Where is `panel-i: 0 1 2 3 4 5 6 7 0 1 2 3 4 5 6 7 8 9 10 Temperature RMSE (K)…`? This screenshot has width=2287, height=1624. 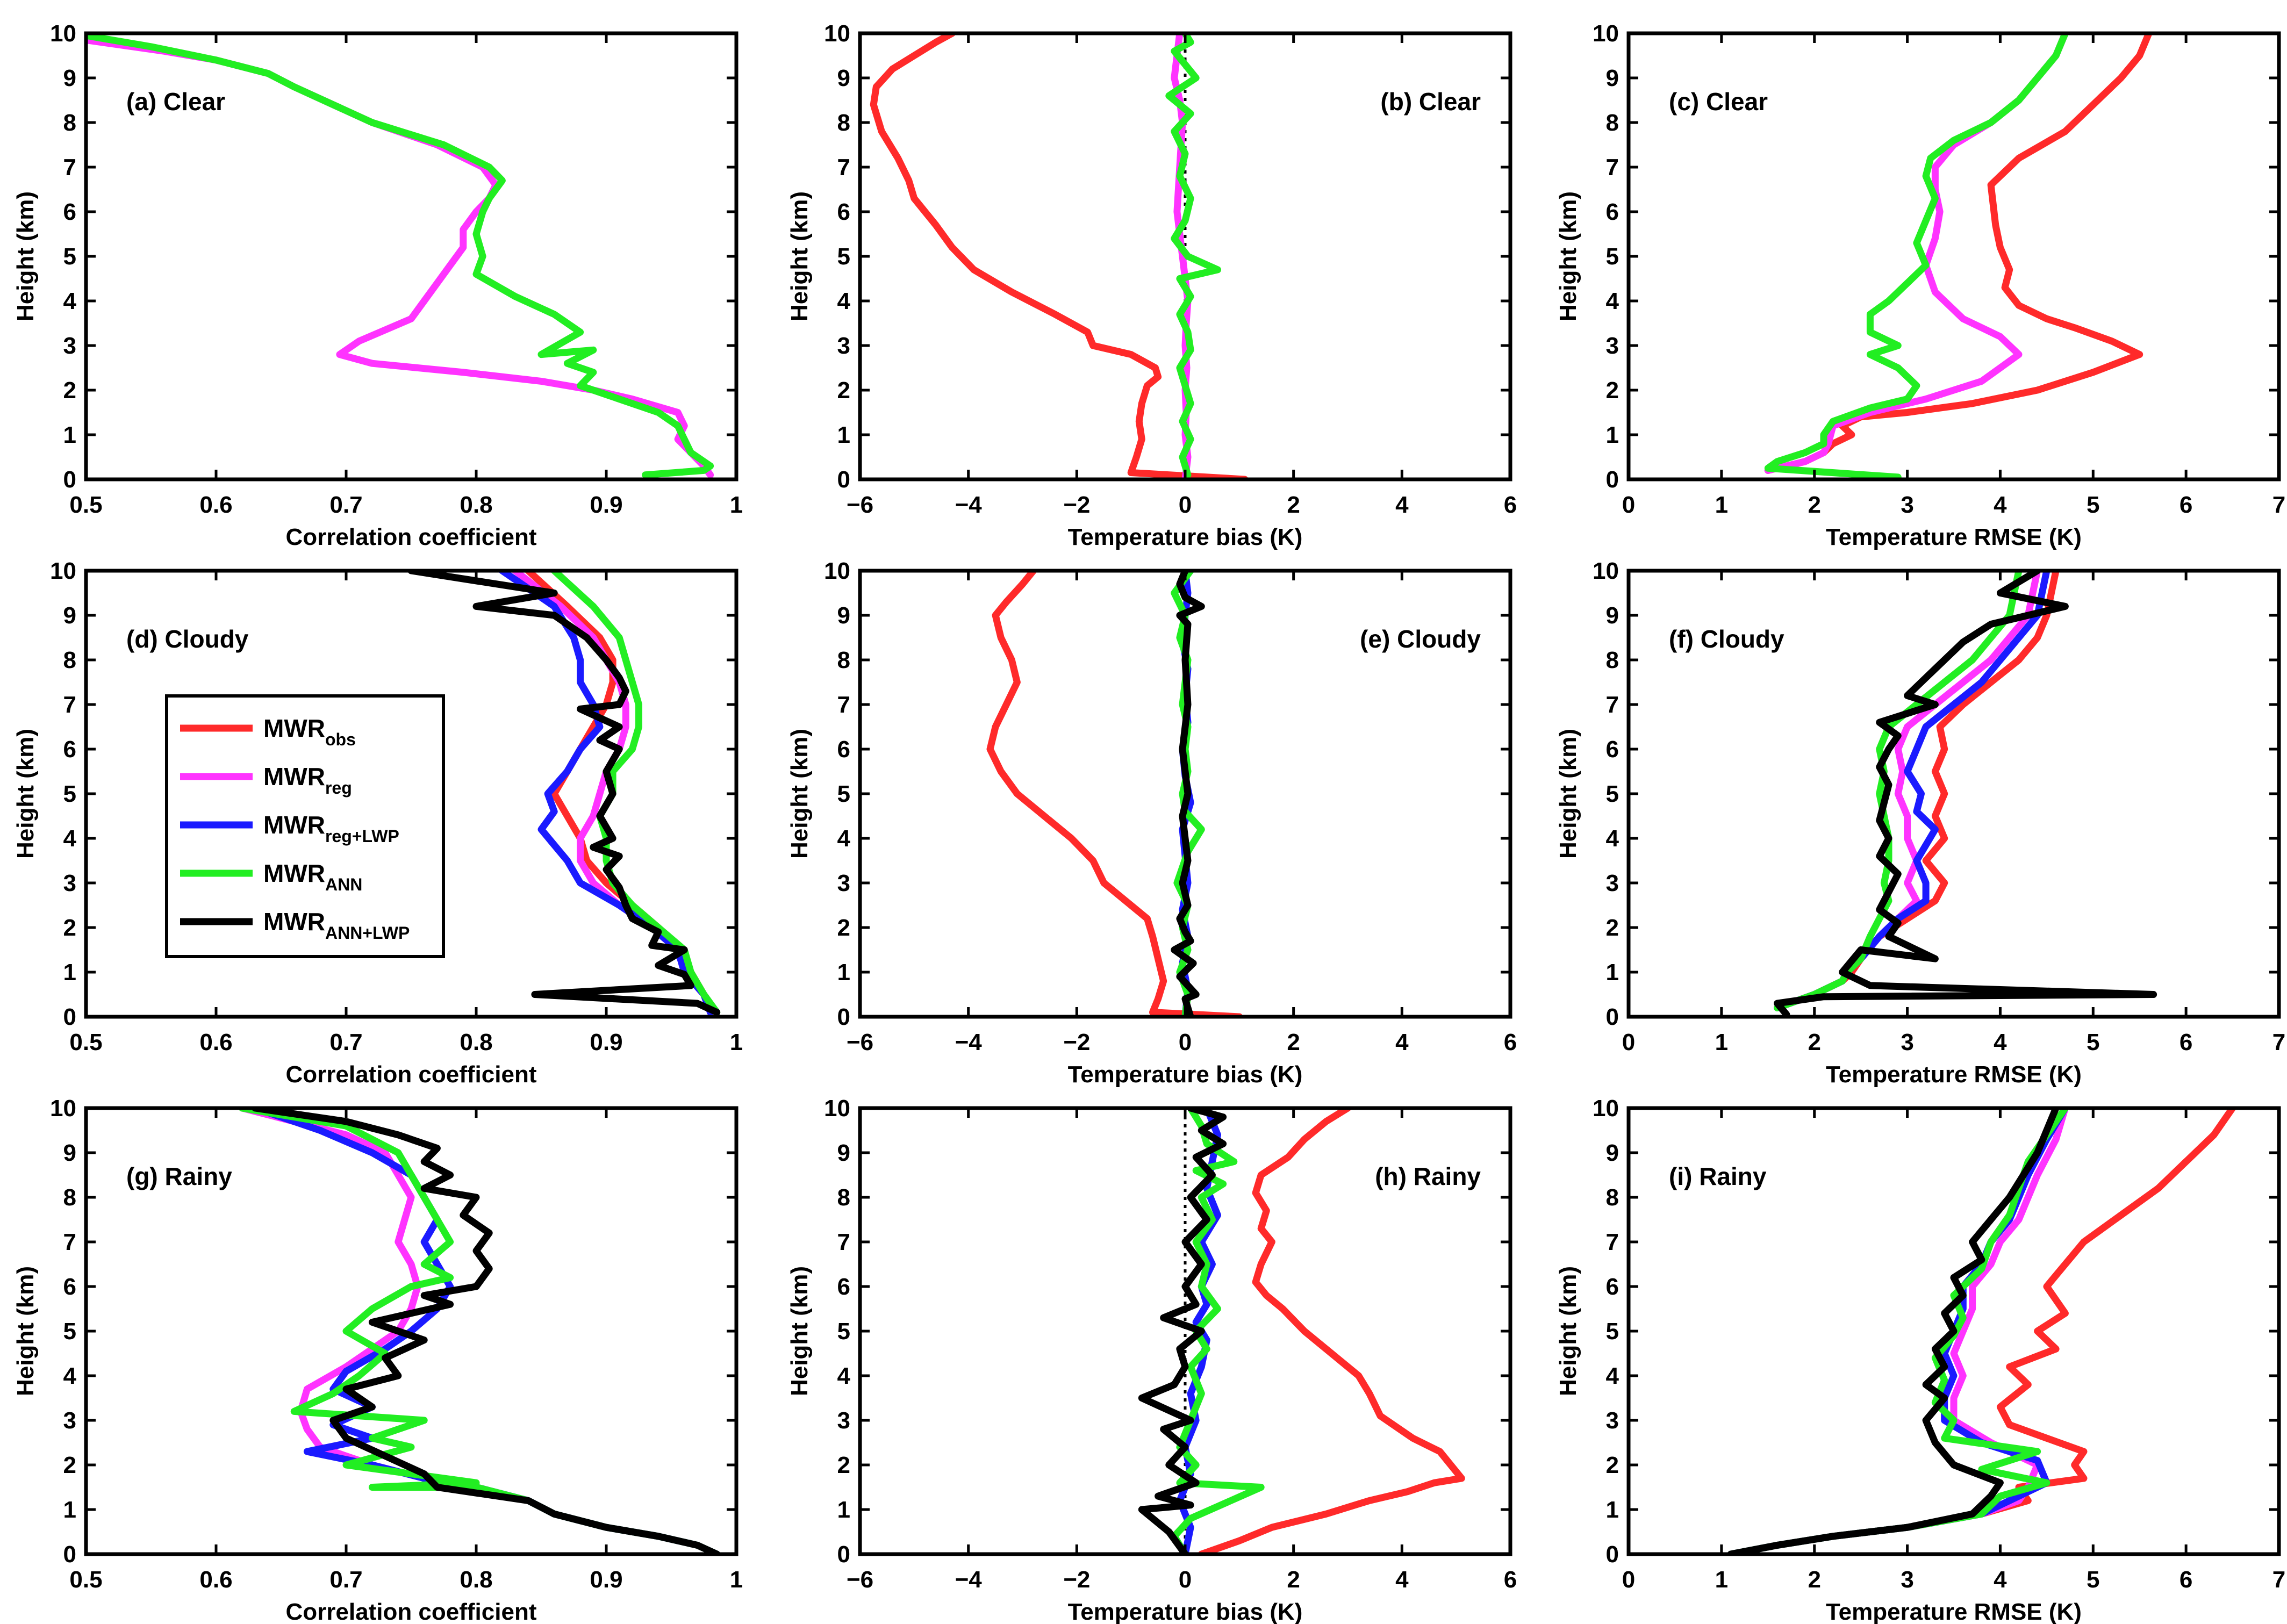
panel-i: 0 1 2 3 4 5 6 7 0 1 2 3 4 5 6 7 8 9 10 Temperature RMSE (K)… is located at coordinates (1920, 1359).